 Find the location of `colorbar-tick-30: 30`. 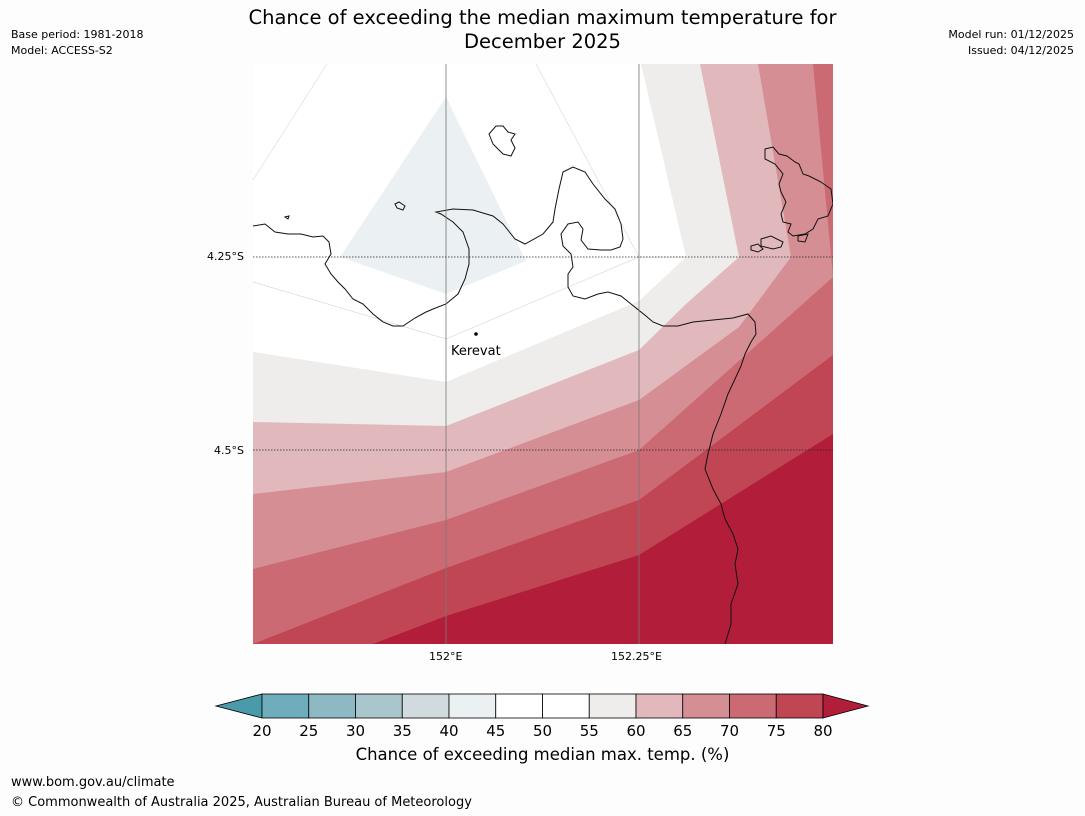

colorbar-tick-30: 30 is located at coordinates (355, 731).